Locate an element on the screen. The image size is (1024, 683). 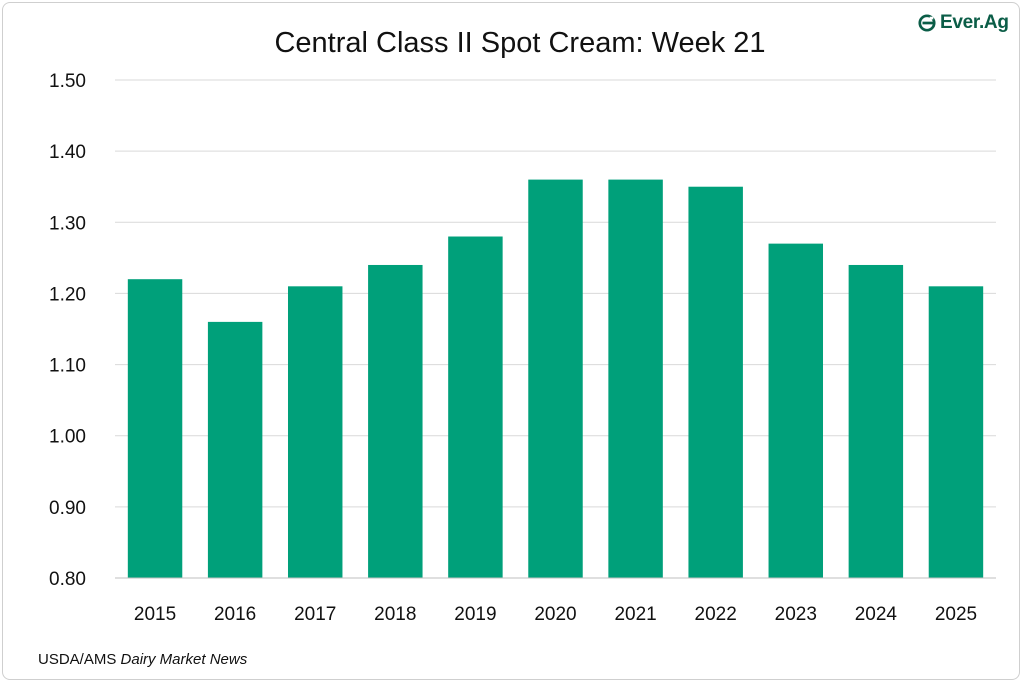
y-tick-label: 1.30 is located at coordinates (67, 223).